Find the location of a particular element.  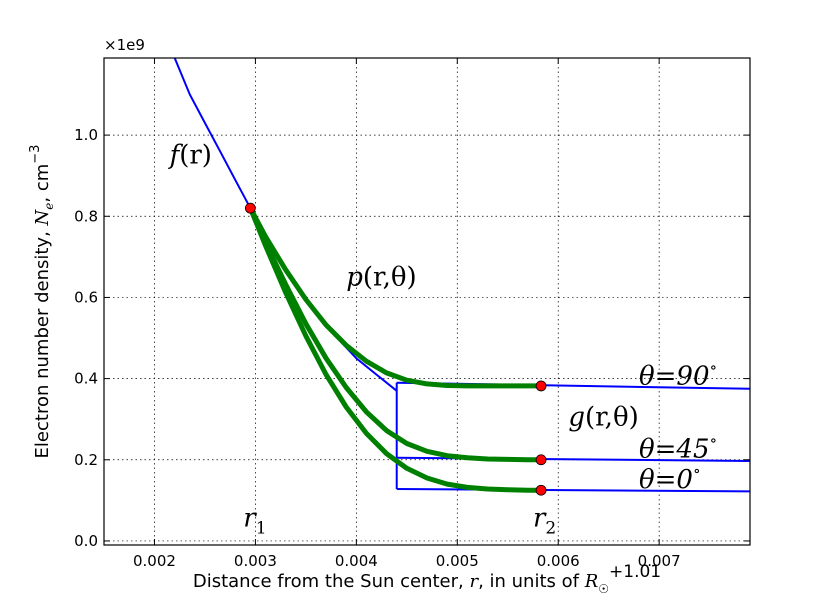

x-tick-label: 0.002 is located at coordinates (154, 561).